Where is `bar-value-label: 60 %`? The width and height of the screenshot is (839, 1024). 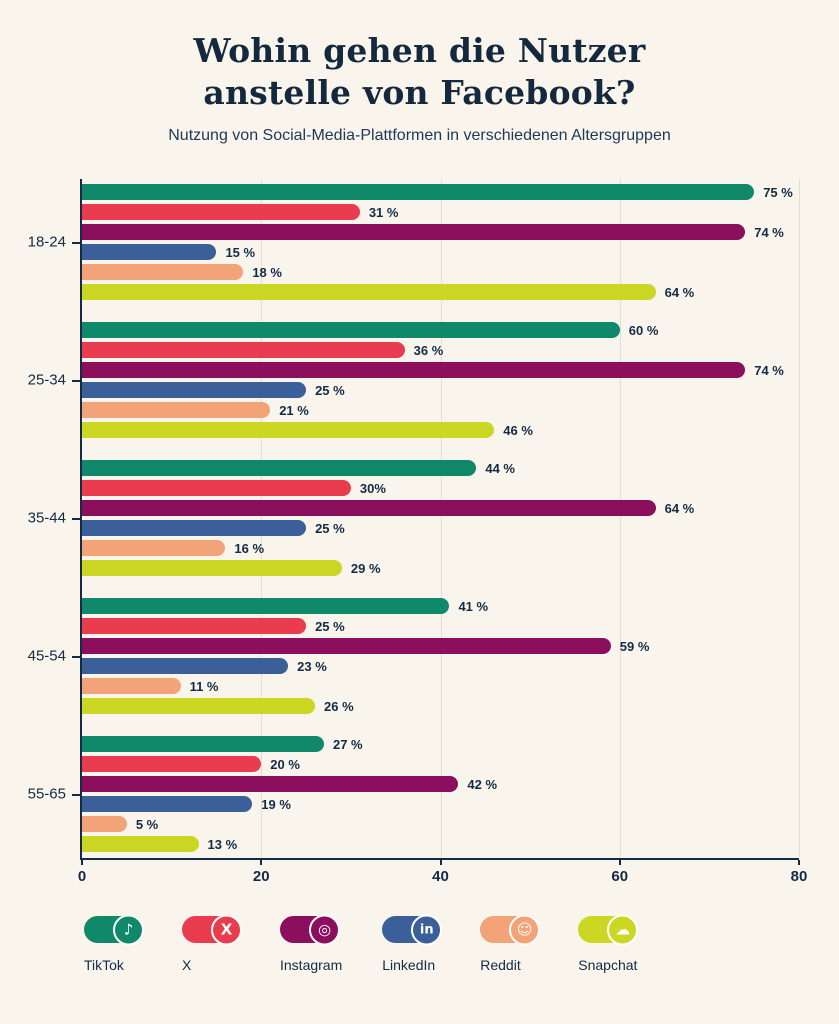
bar-value-label: 60 % is located at coordinates (643, 330).